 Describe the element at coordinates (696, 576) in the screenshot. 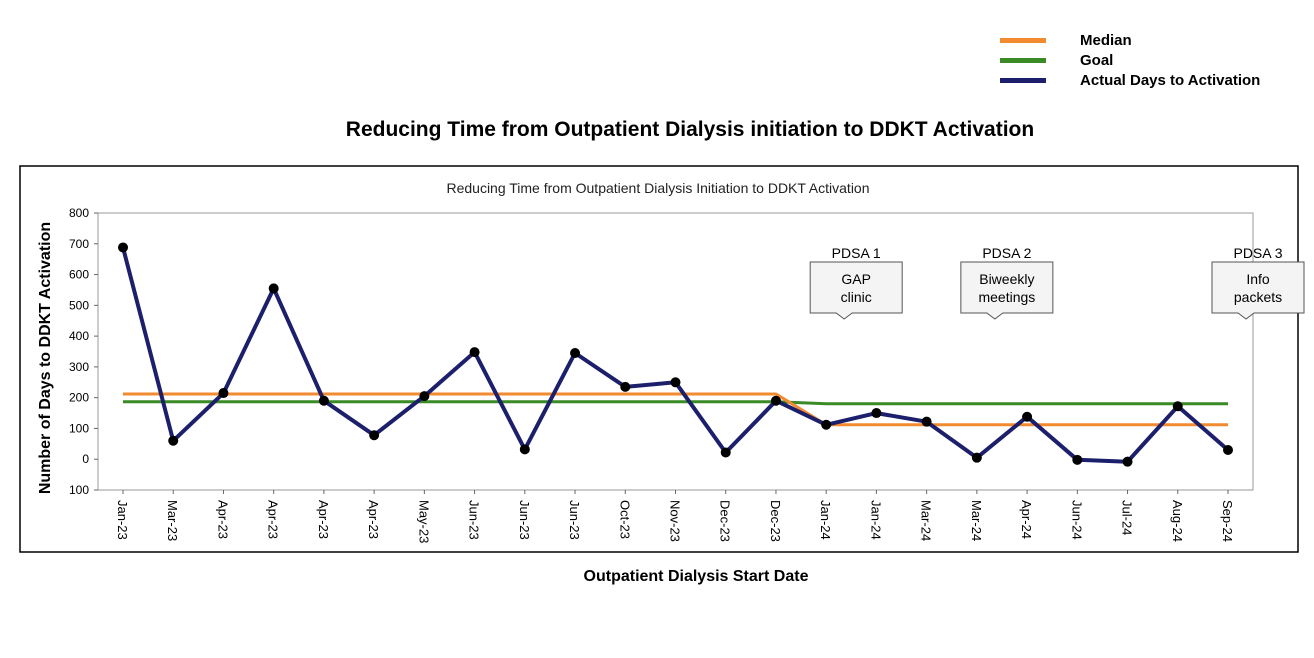

I see `x-axis-title: Outpatient Dialysis Start Date` at that location.